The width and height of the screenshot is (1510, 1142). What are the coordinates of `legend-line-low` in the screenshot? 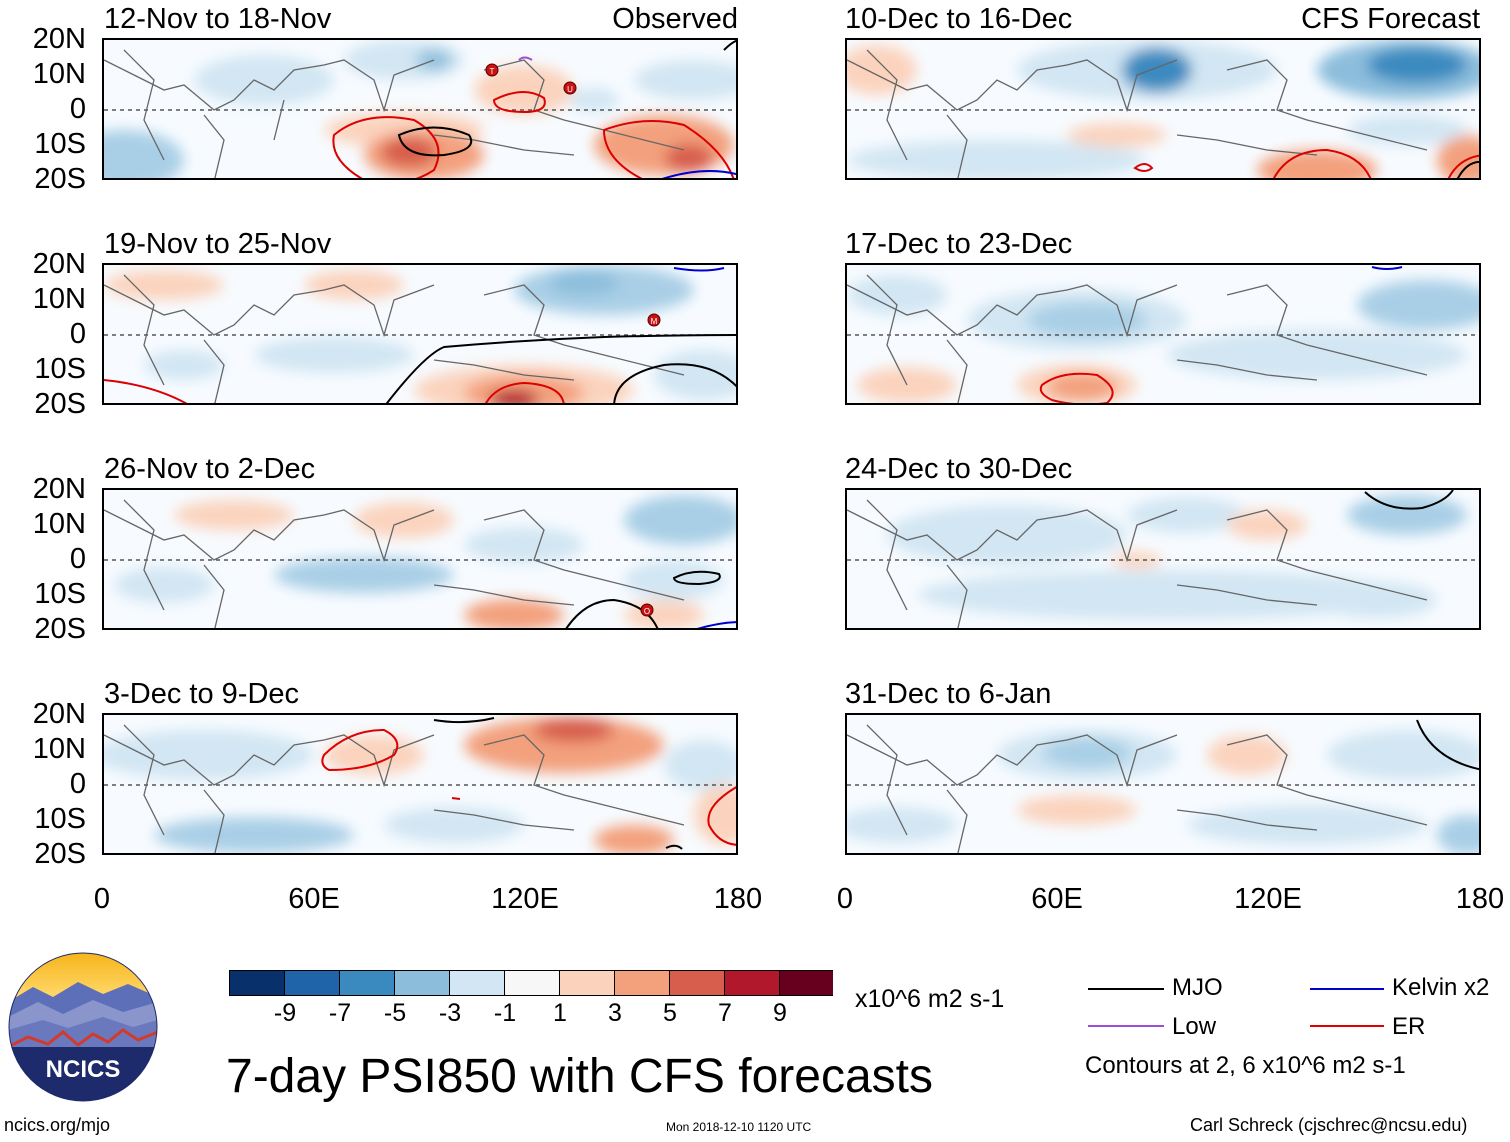 It's located at (1126, 1026).